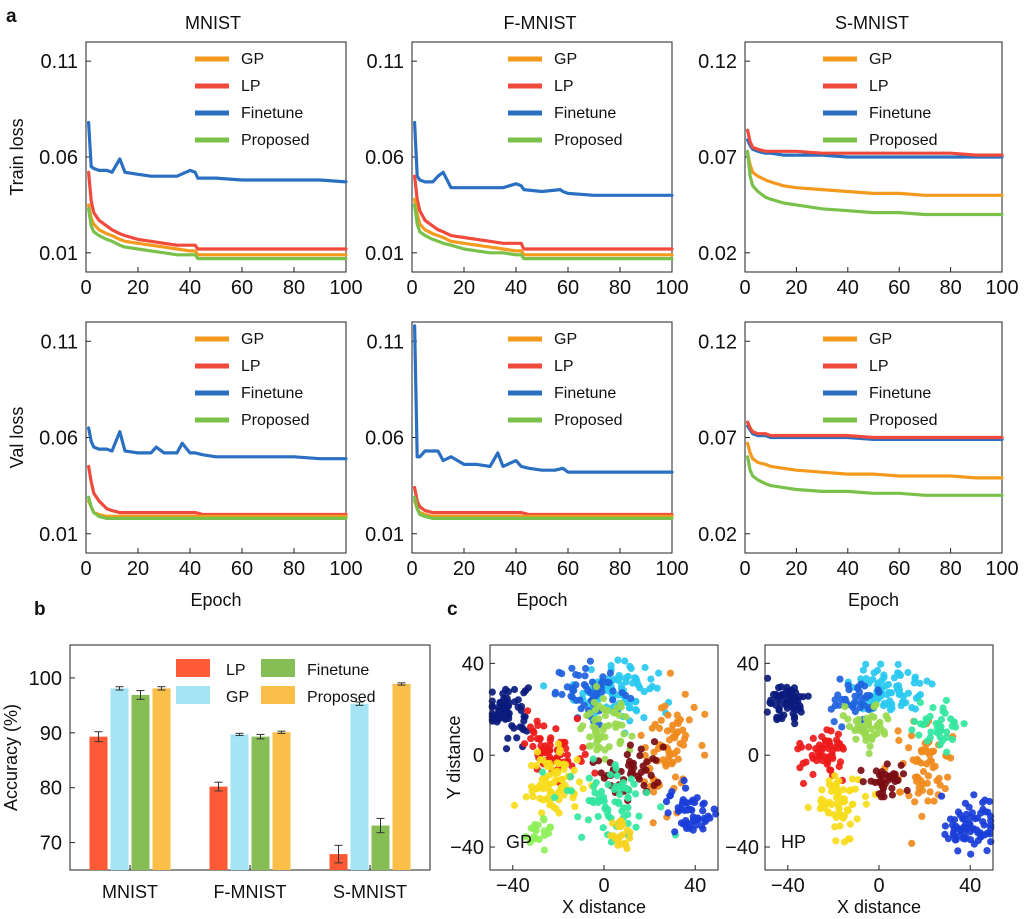 The image size is (1024, 919). I want to click on x-tick-label: 20, so click(796, 569).